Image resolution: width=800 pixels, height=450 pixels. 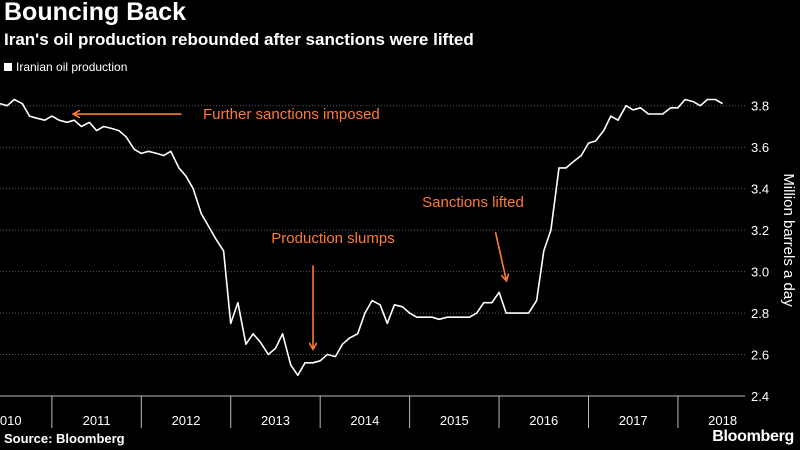 What do you see at coordinates (753, 436) in the screenshot?
I see `bloomberg-logo: Bloomberg` at bounding box center [753, 436].